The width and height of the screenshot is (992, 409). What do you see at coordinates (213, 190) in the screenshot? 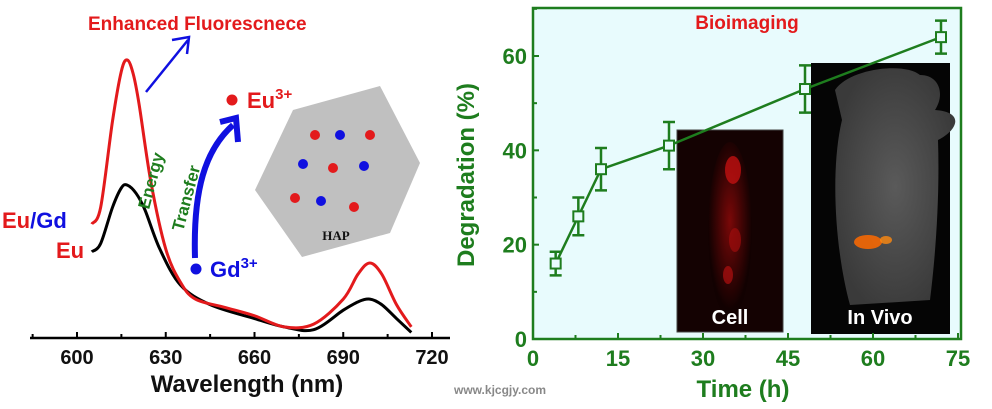
I see `energy-transfer-arrow-icon` at bounding box center [213, 190].